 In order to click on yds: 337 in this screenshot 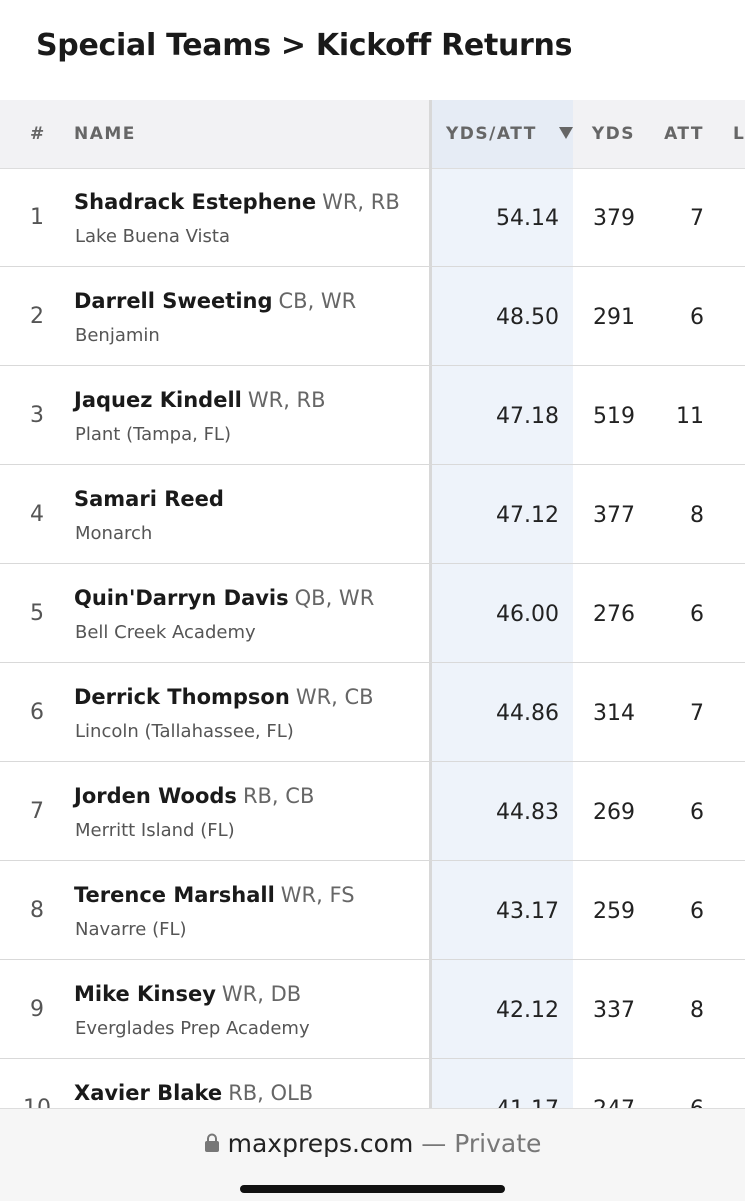, I will do `click(614, 1010)`.